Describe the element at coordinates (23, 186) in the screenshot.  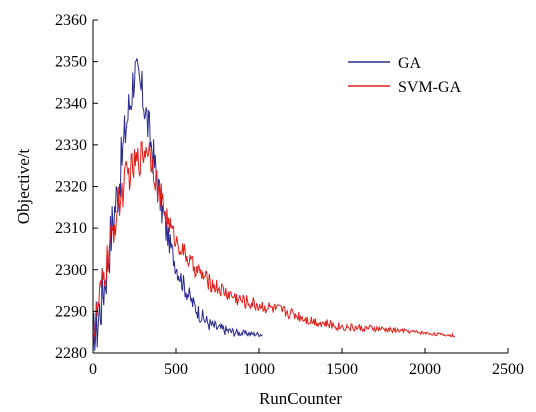
I see `y-axis-label: Objective/t` at that location.